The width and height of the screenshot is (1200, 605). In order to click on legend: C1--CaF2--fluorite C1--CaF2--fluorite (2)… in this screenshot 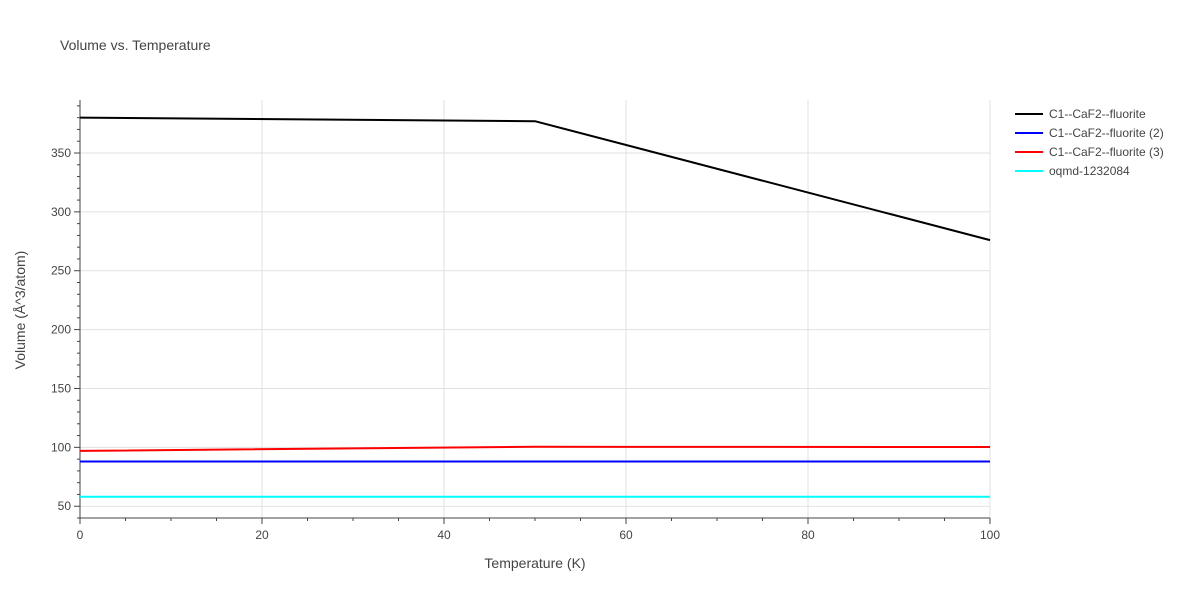, I will do `click(1089, 142)`.